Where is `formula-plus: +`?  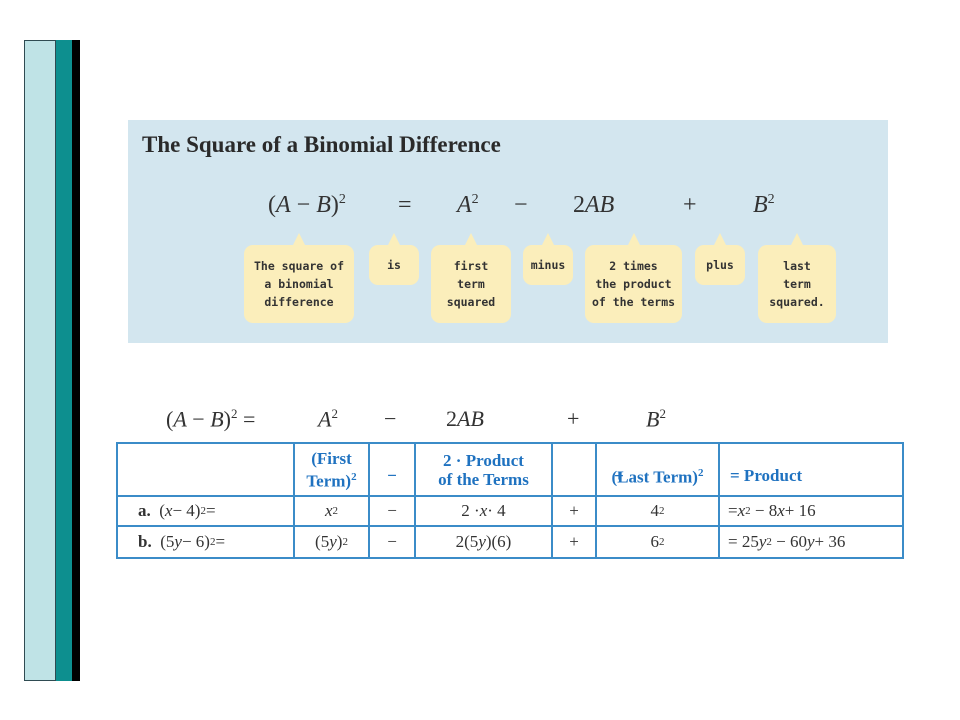
formula-plus: + is located at coordinates (573, 418).